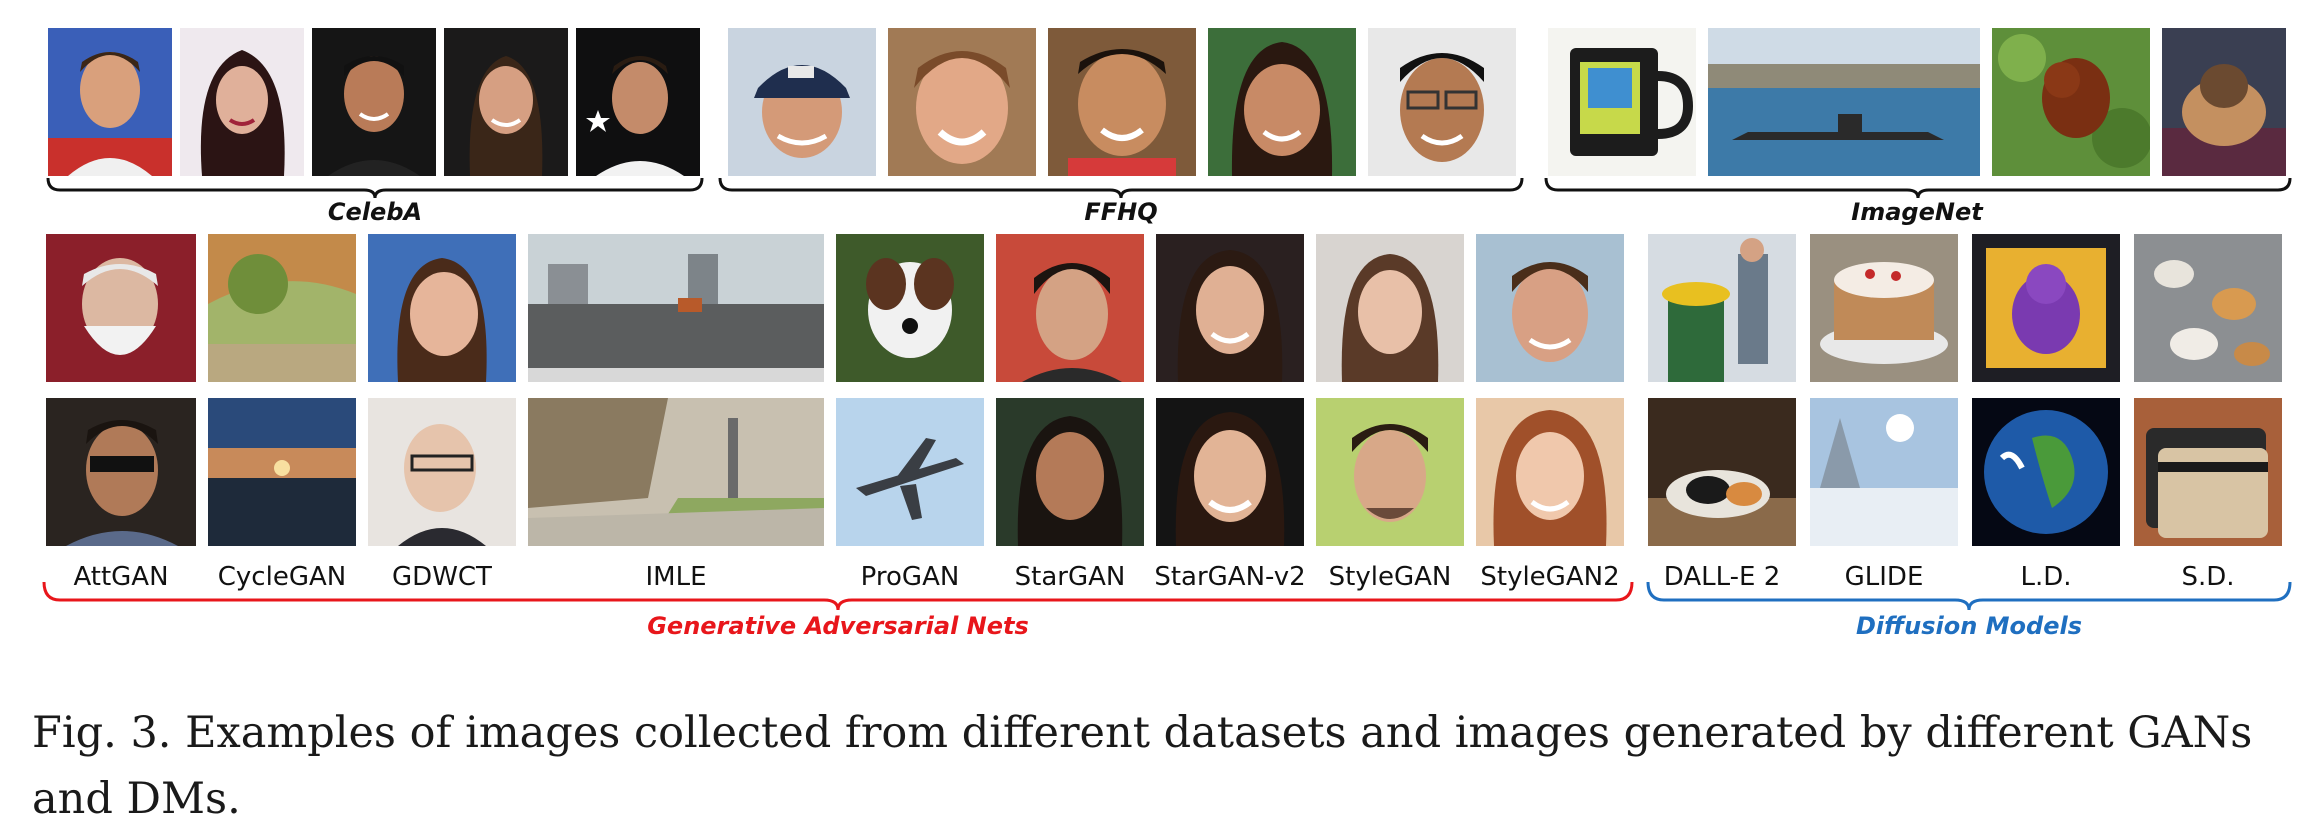 This screenshot has height=834, width=2322. I want to click on ffhq-brace, so click(1121, 188).